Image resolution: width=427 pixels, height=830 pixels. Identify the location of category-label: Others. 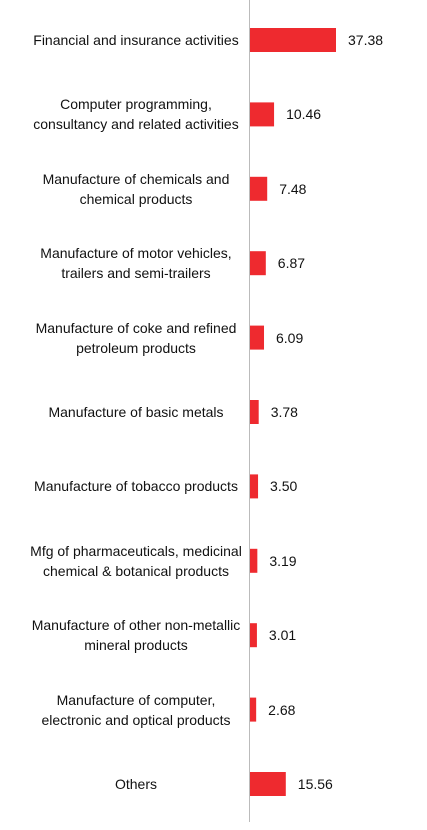
(135, 784).